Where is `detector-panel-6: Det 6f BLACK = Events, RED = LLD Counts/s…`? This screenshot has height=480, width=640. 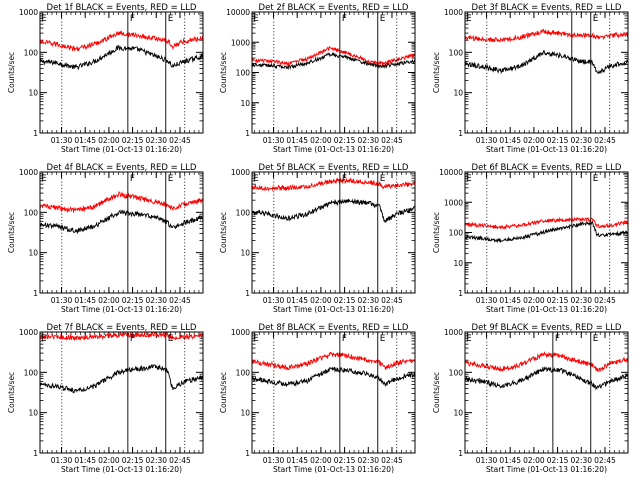 detector-panel-6: Det 6f BLACK = Events, RED = LLD Counts/s… is located at coordinates (530, 238).